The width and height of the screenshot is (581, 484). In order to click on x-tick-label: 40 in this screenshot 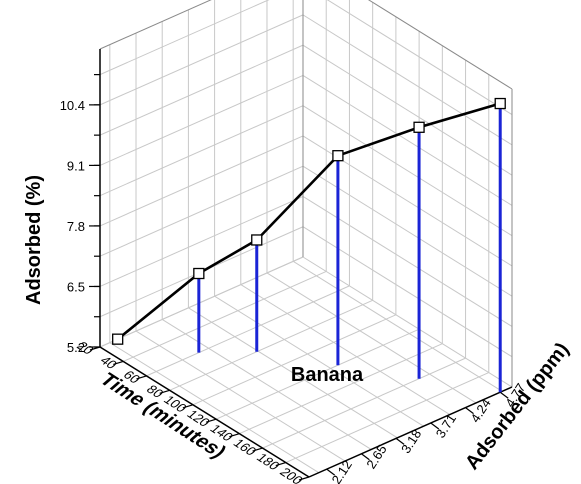, I will do `click(109, 363)`.